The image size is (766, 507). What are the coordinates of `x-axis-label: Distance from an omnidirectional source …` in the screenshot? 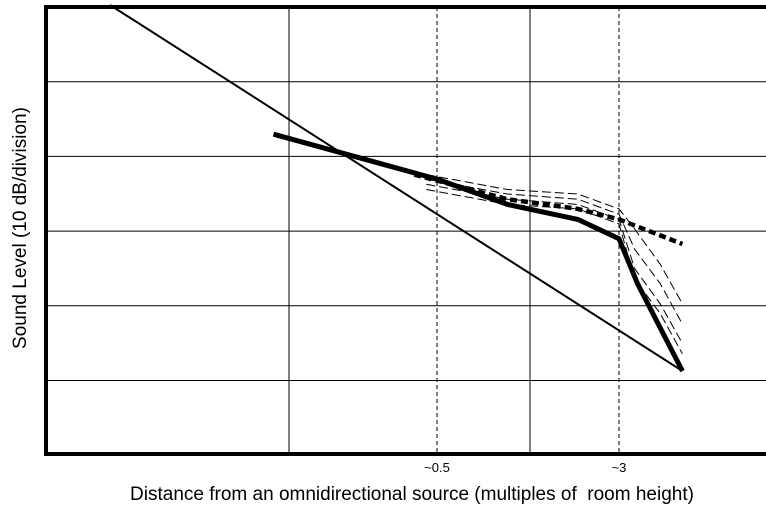 It's located at (412, 494).